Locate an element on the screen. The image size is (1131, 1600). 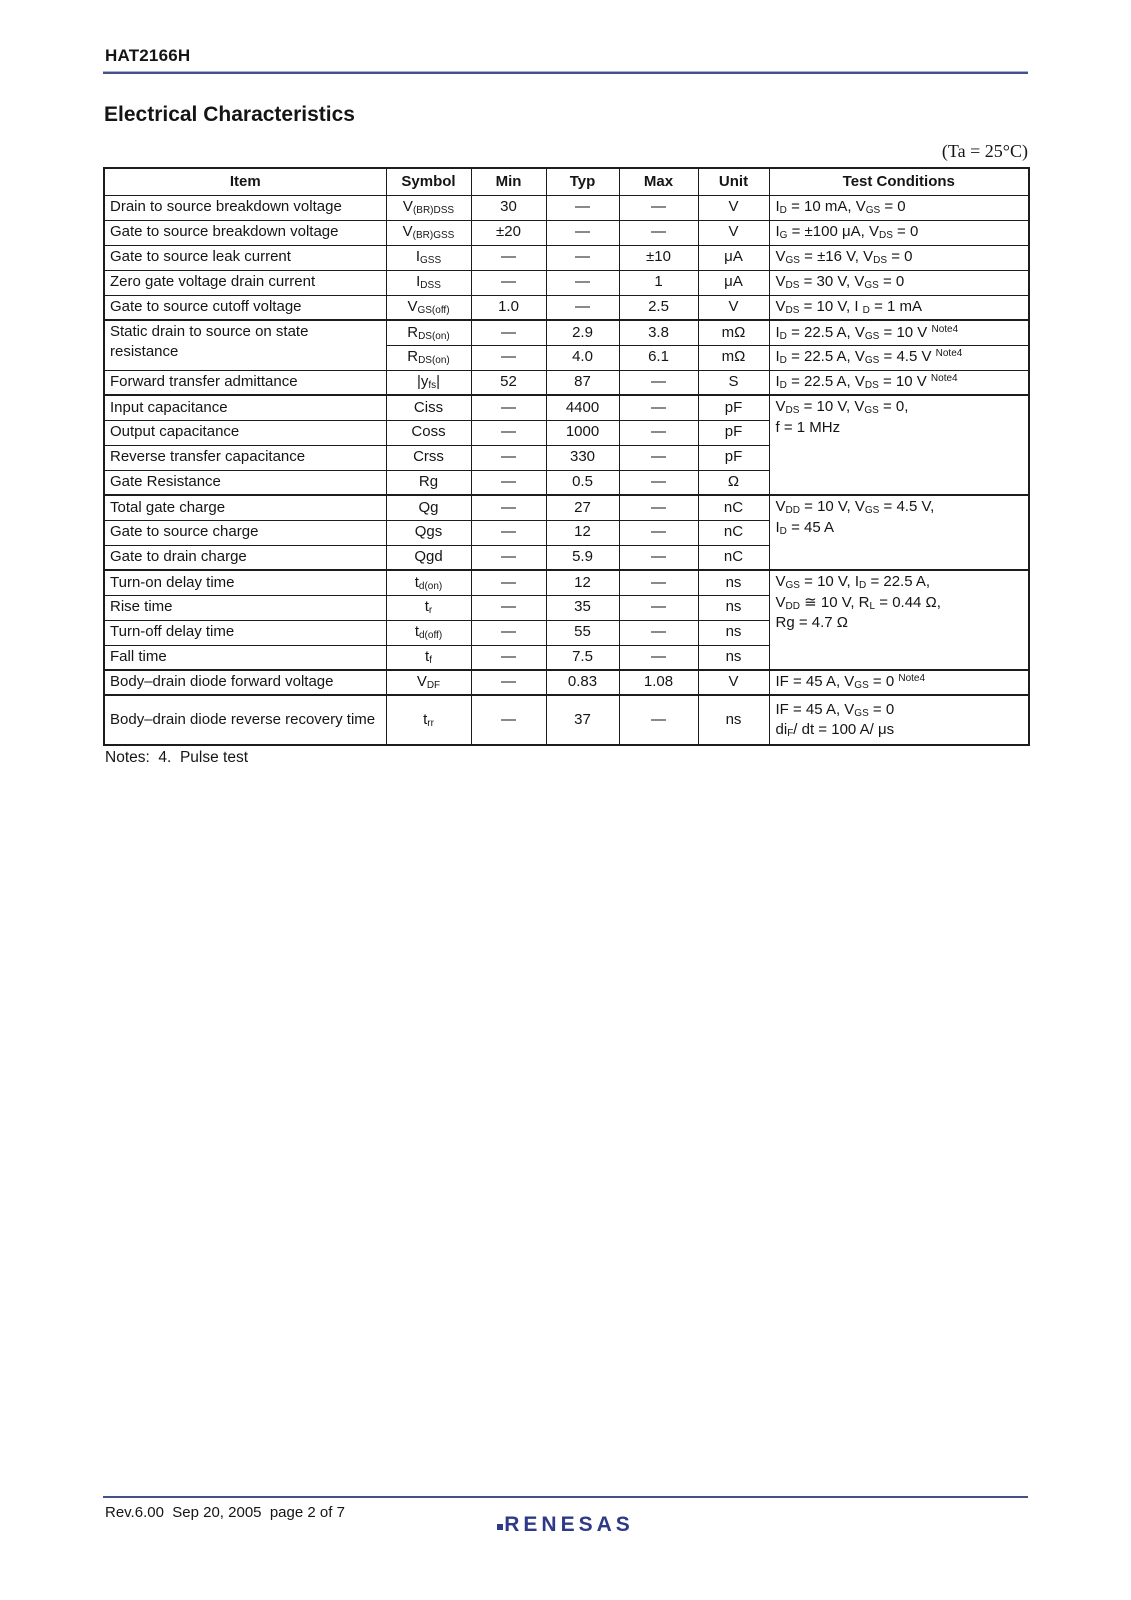
symbol-cell: IGSS is located at coordinates (428, 257).